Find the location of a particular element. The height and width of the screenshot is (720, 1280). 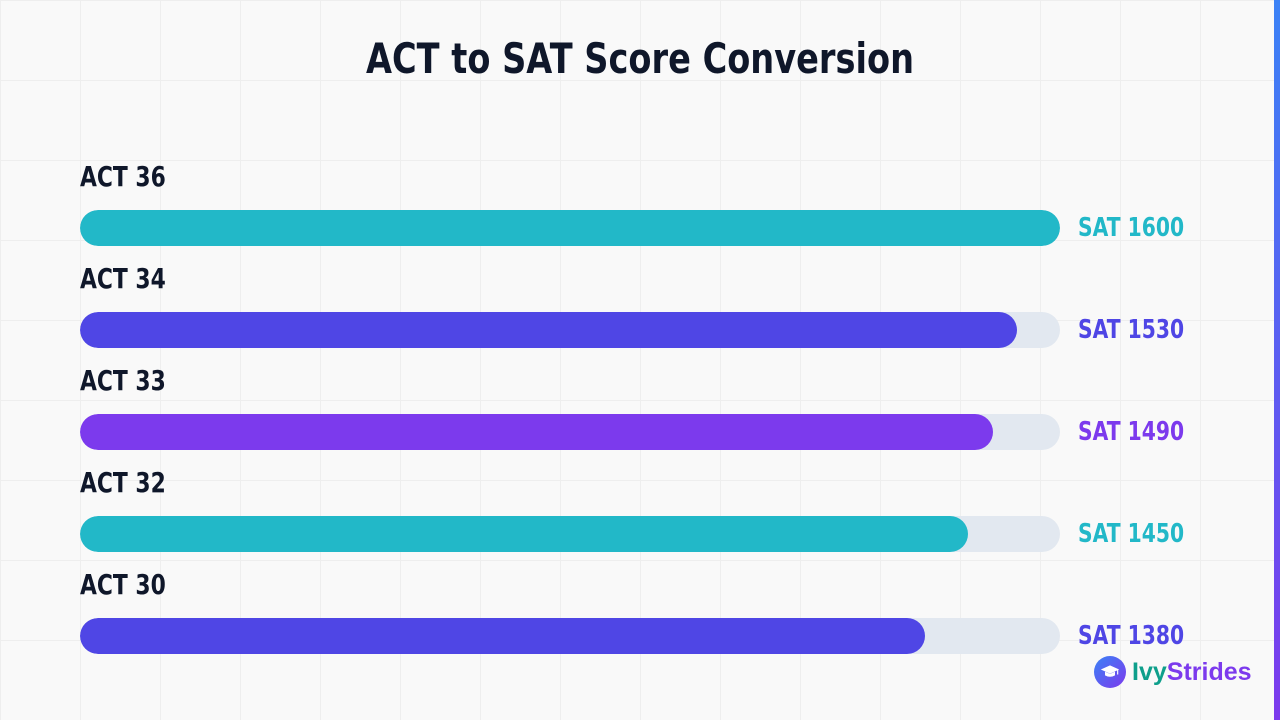

bar-row: ACT 36 SAT 1600 is located at coordinates (632, 208).